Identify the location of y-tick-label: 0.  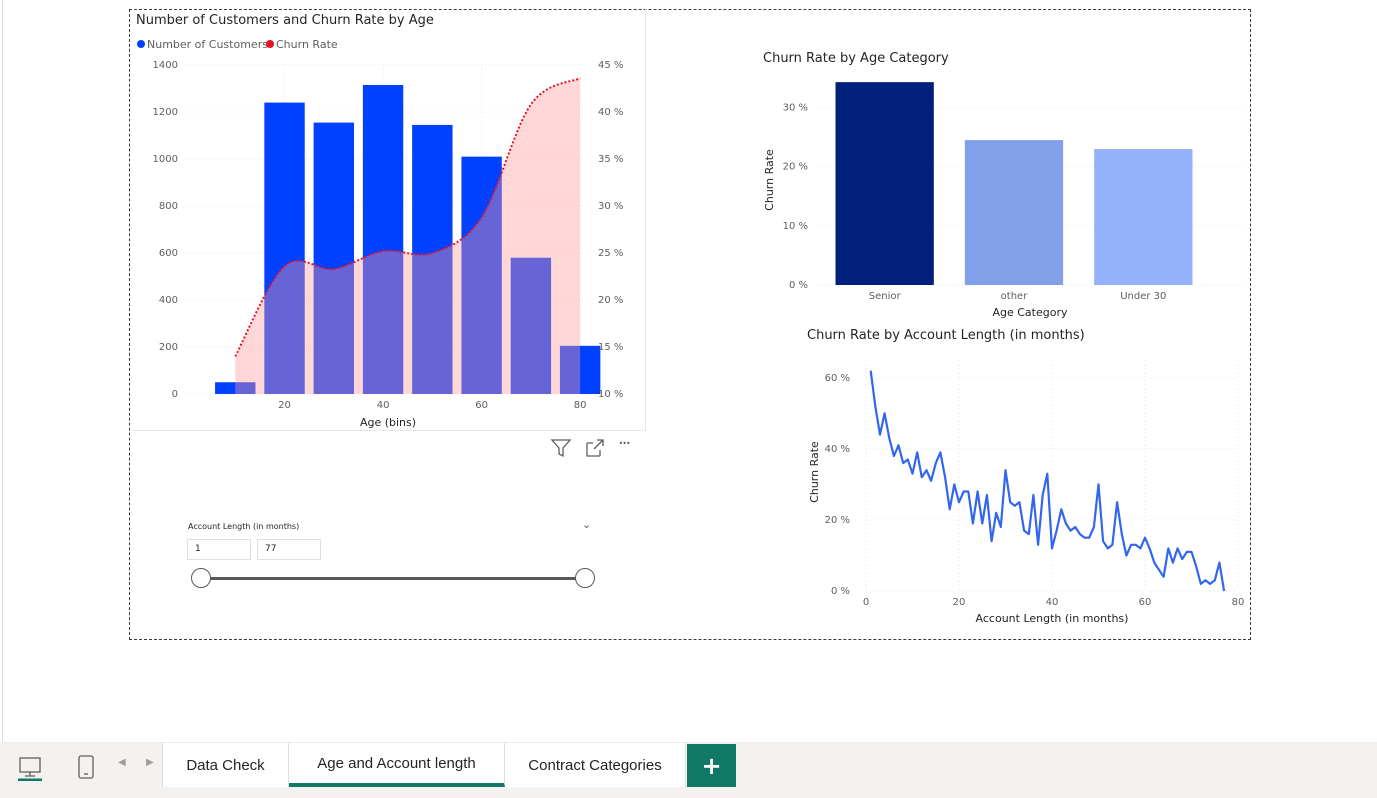
(175, 394).